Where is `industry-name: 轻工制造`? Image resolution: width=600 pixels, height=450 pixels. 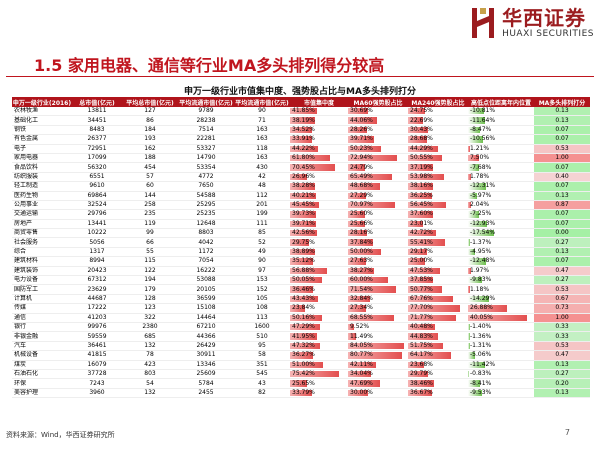 industry-name: 轻工制造 is located at coordinates (42, 186).